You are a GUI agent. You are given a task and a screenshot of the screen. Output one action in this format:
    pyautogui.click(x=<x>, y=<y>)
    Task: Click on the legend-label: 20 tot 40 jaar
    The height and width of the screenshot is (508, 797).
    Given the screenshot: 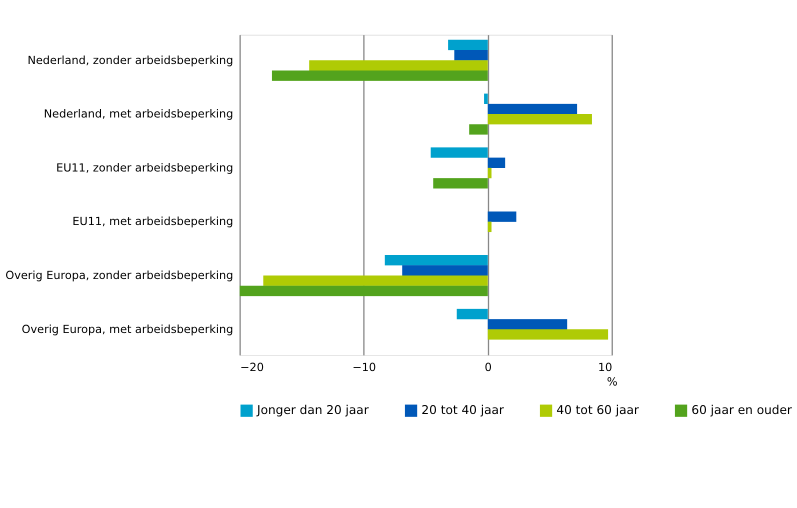 What is the action you would take?
    pyautogui.click(x=462, y=410)
    